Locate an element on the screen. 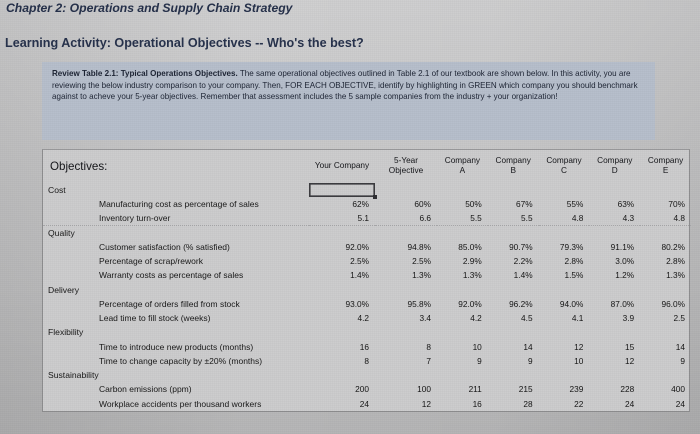 The width and height of the screenshot is (700, 434). cell: 87.0% is located at coordinates (622, 303).